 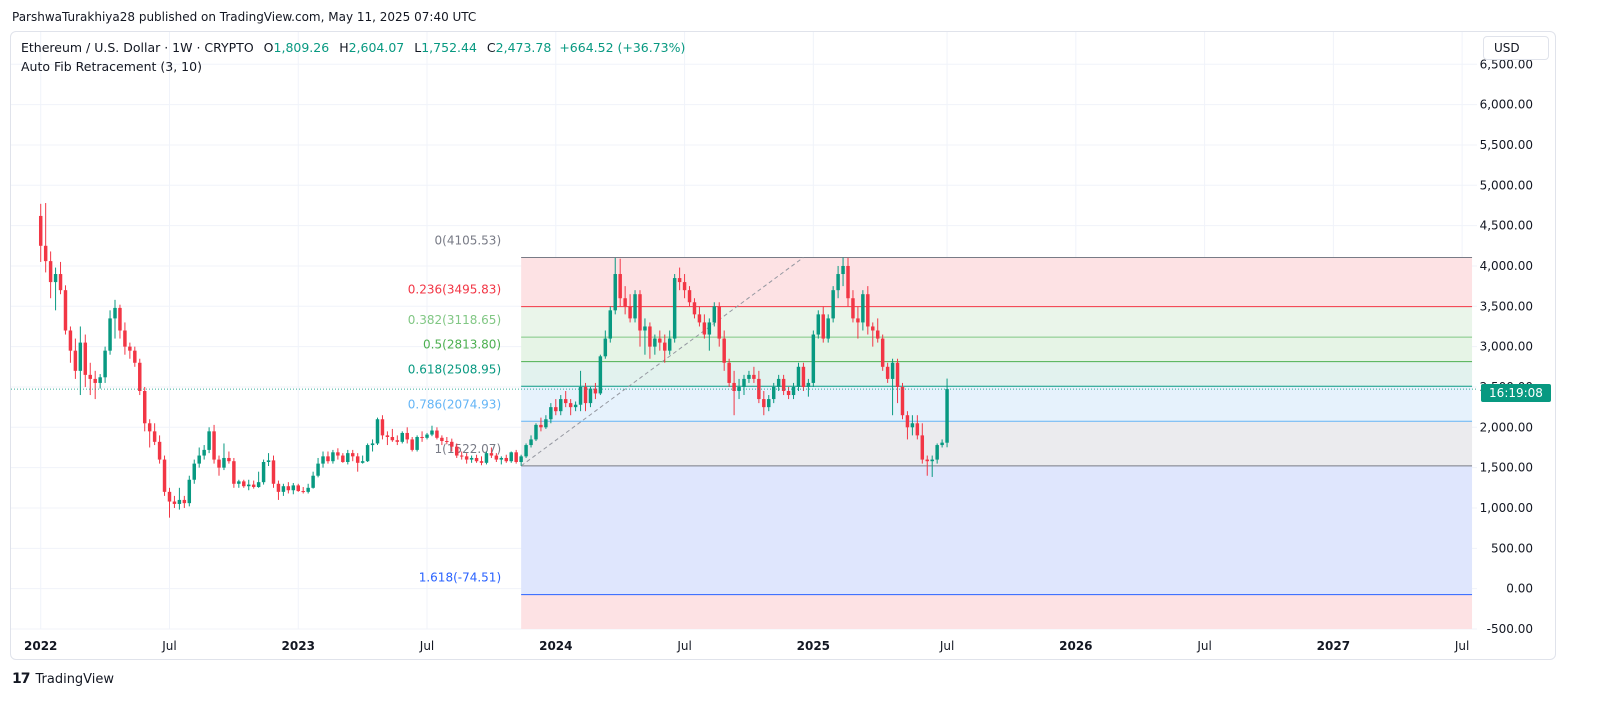 I want to click on open-label: O, so click(x=268, y=47).